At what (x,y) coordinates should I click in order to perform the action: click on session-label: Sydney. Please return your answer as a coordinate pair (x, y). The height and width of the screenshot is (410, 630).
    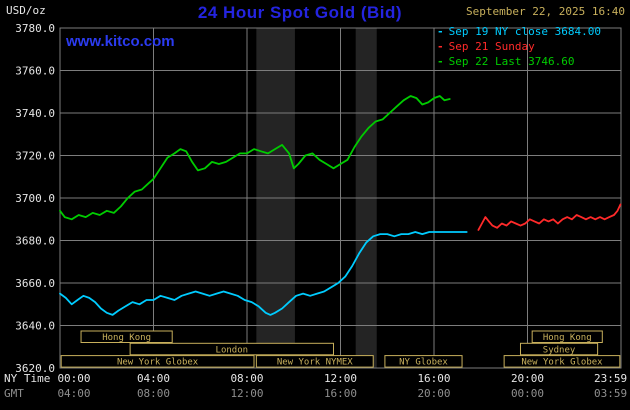
    Looking at the image, I should click on (559, 350).